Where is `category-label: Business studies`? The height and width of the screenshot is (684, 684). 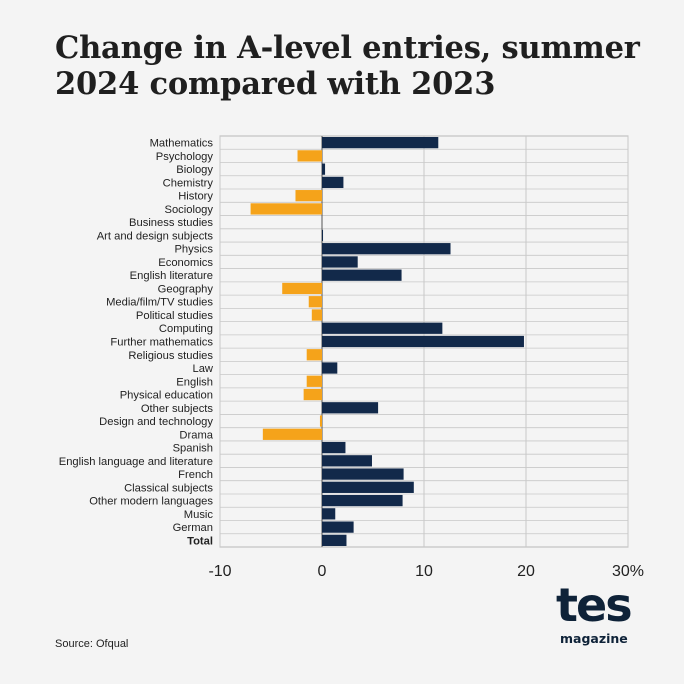
category-label: Business studies is located at coordinates (171, 223).